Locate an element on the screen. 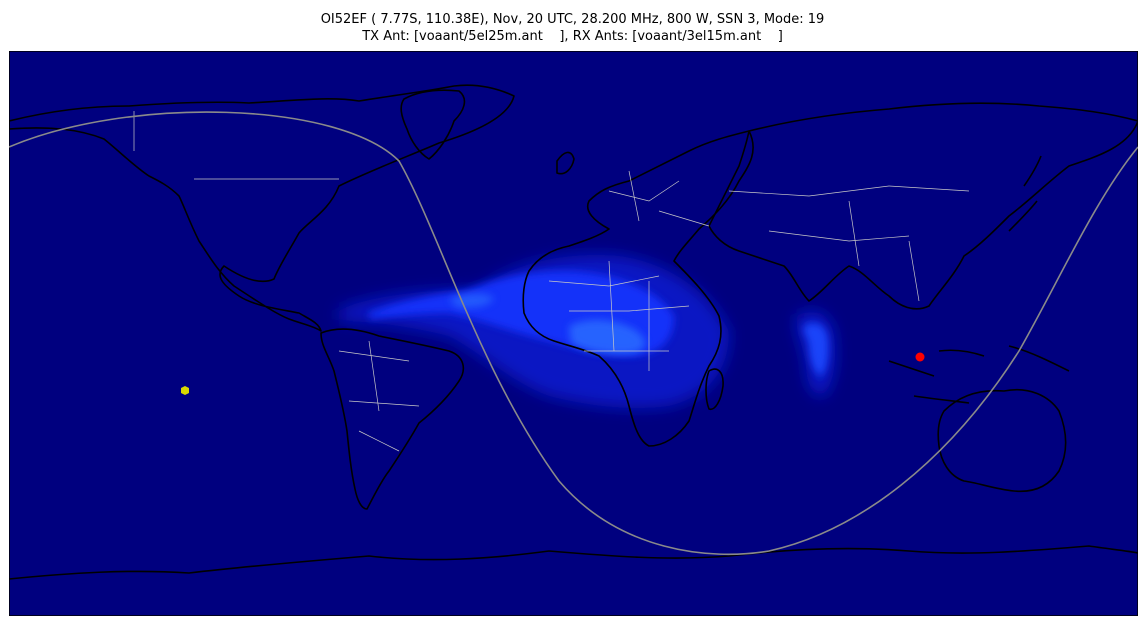  europe-africa-coastline is located at coordinates (638, 288).